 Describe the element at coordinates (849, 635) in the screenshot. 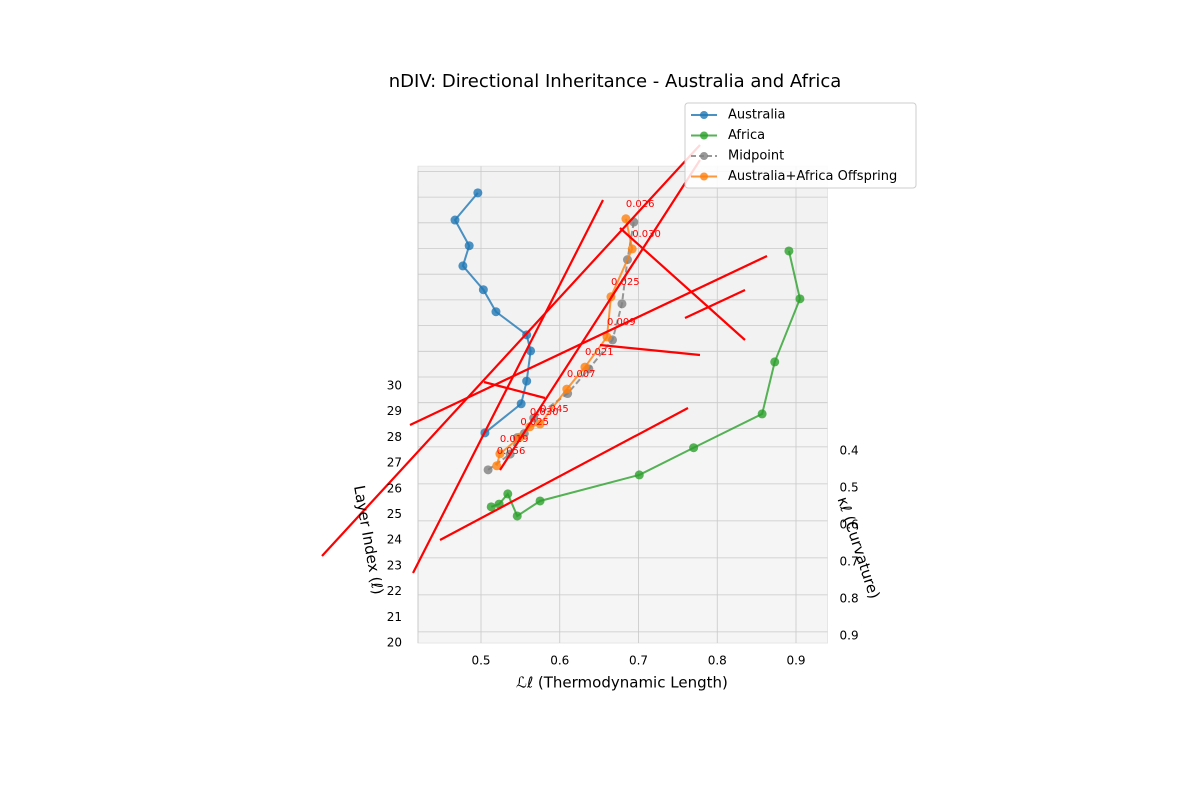

I see `y-tick-label: 0.9` at that location.